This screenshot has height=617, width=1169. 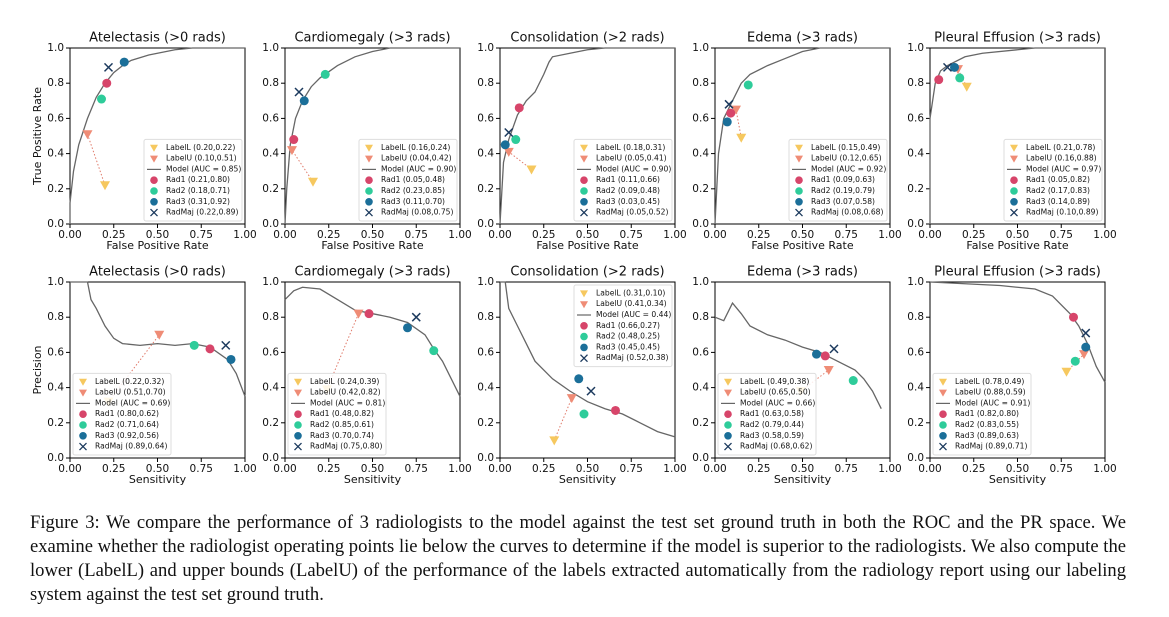 What do you see at coordinates (623, 326) in the screenshot?
I see `legend-box` at bounding box center [623, 326].